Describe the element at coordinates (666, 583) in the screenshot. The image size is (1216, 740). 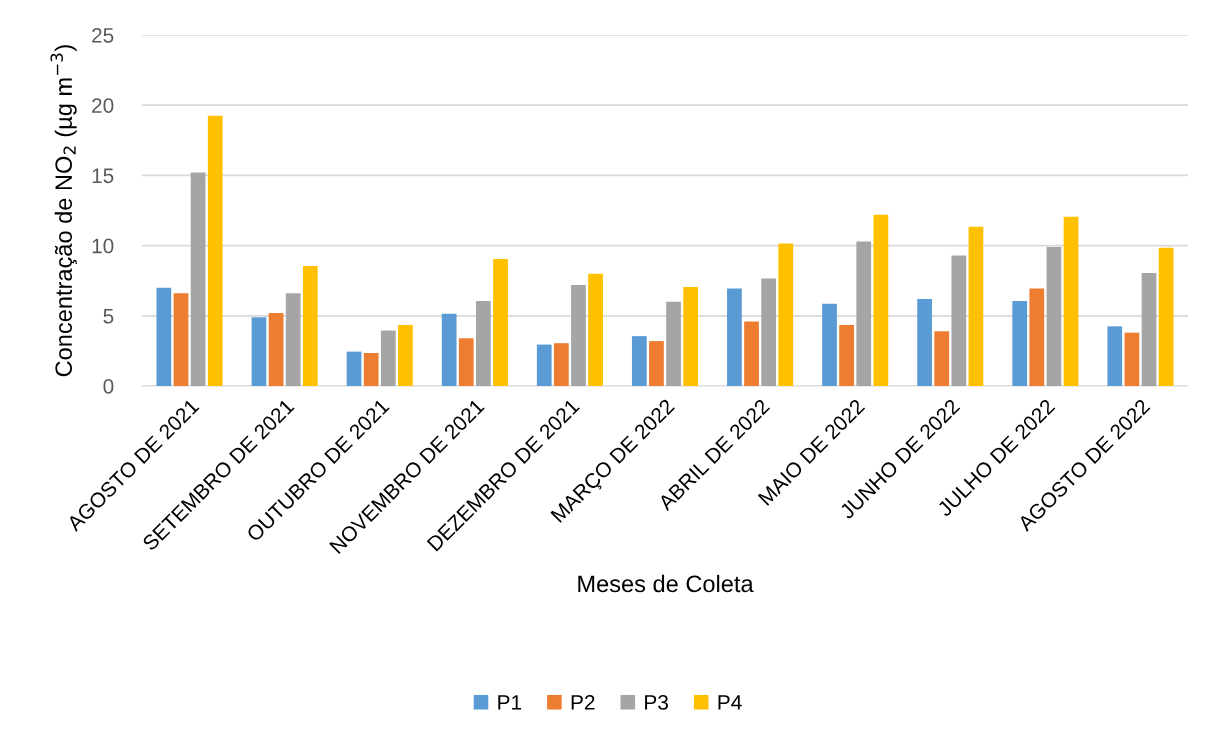
I see `x-axis-title: Meses de Coleta` at that location.